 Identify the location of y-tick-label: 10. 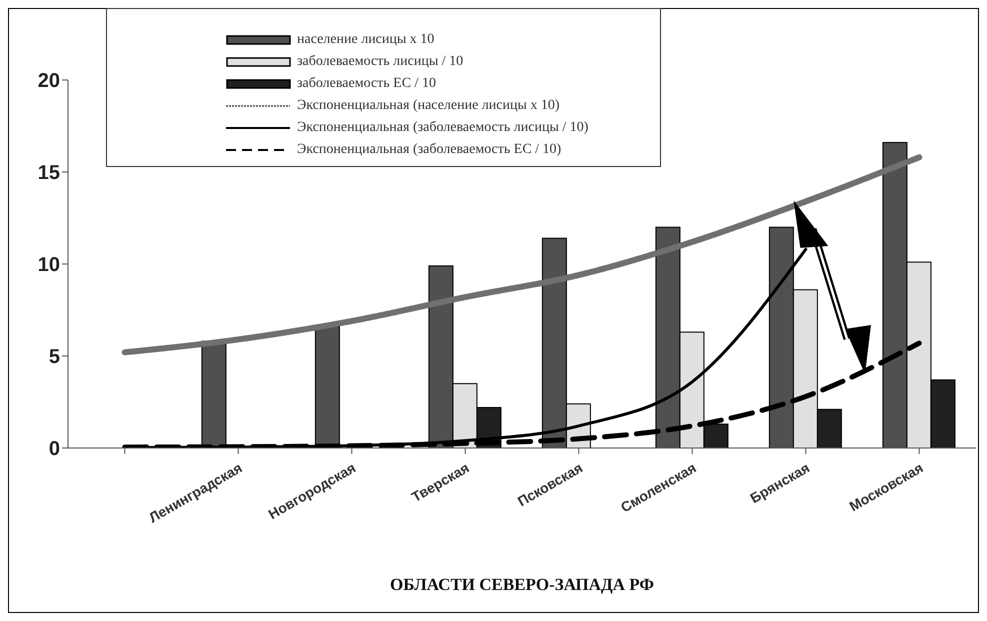
(49, 265).